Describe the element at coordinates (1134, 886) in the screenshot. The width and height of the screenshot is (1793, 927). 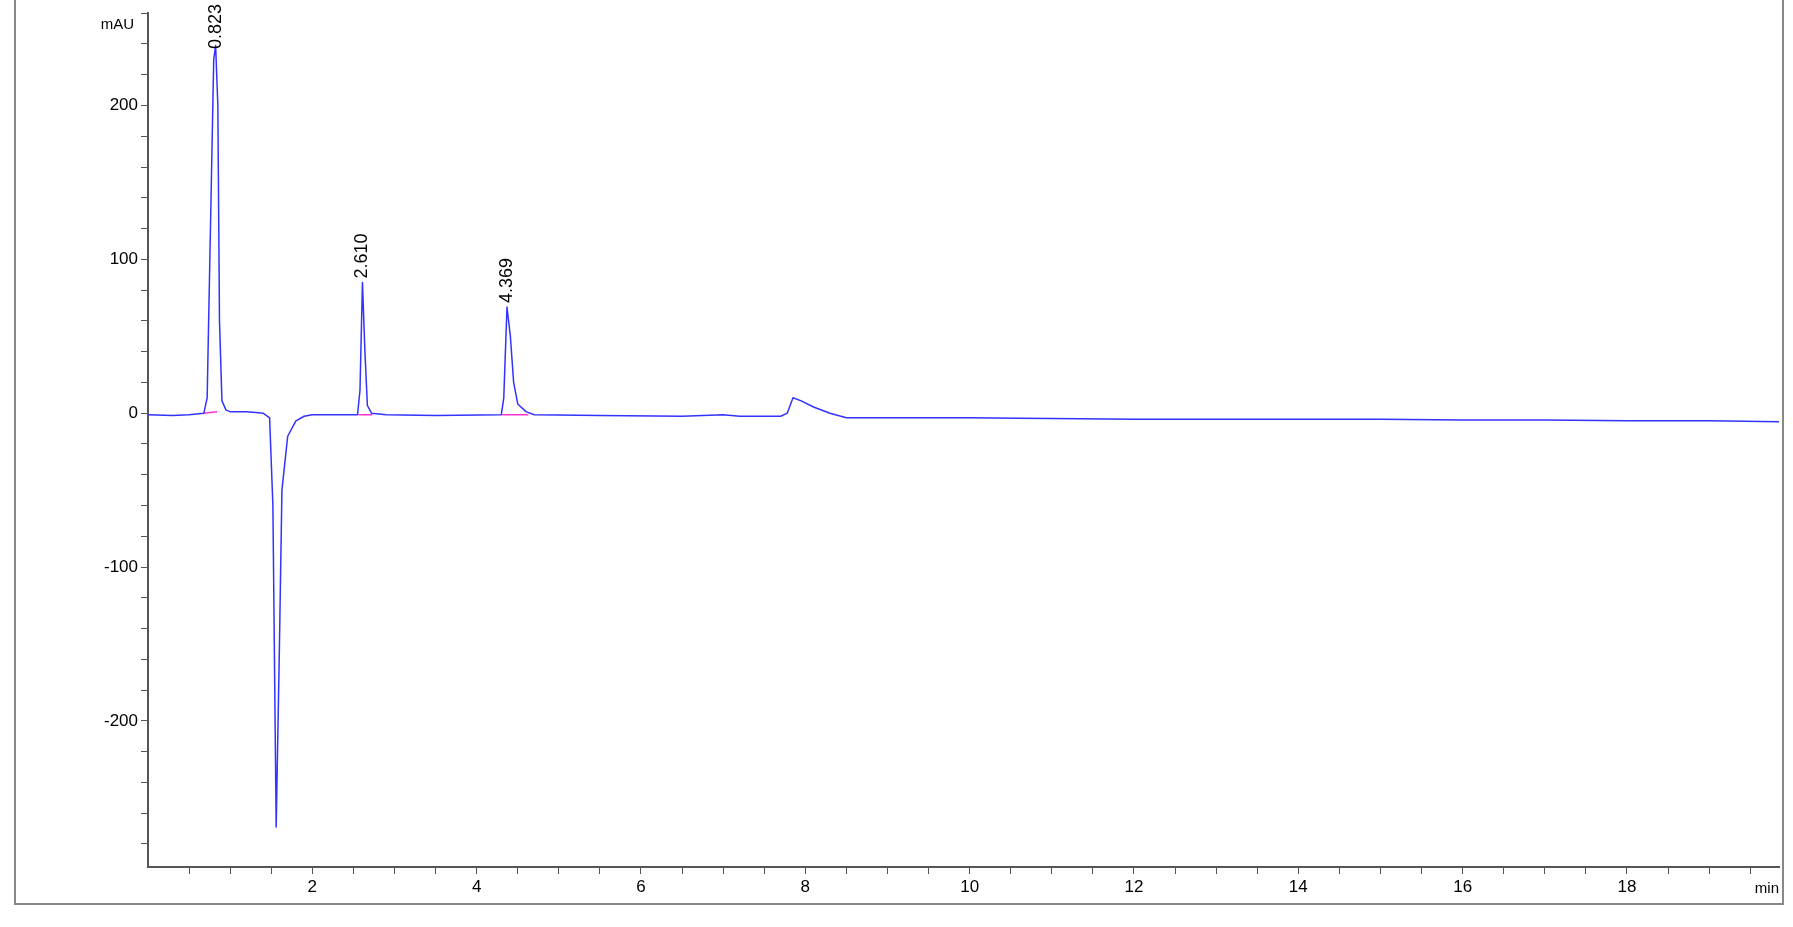
I see `x-tick-label: 12` at that location.